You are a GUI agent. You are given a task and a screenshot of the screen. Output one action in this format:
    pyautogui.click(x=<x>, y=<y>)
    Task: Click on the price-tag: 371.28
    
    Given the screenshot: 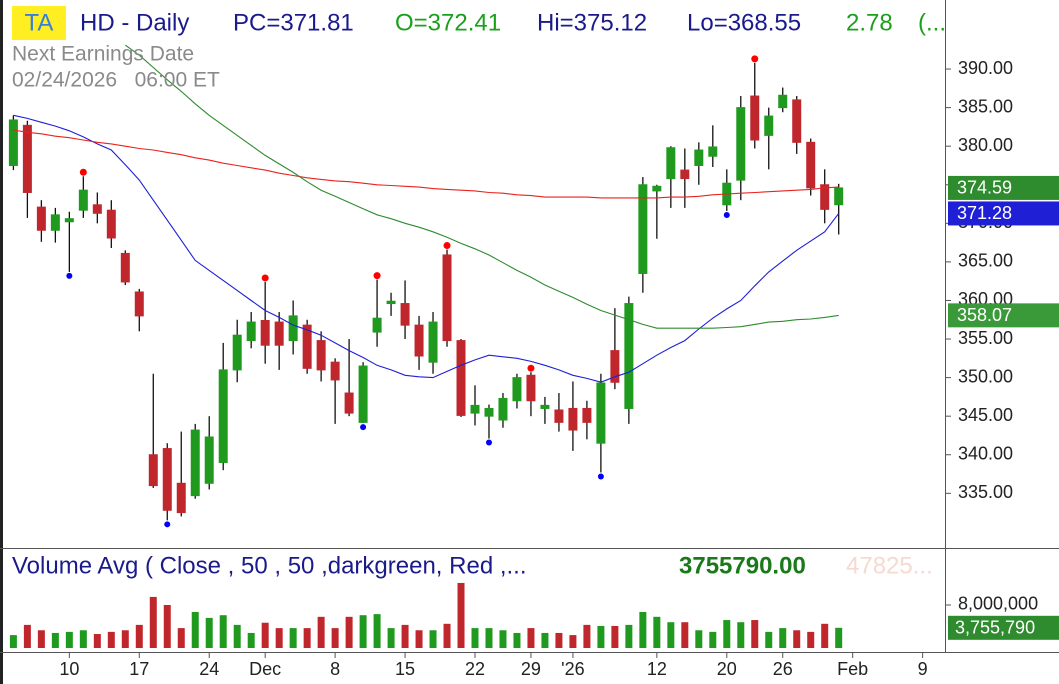 What is the action you would take?
    pyautogui.click(x=984, y=213)
    